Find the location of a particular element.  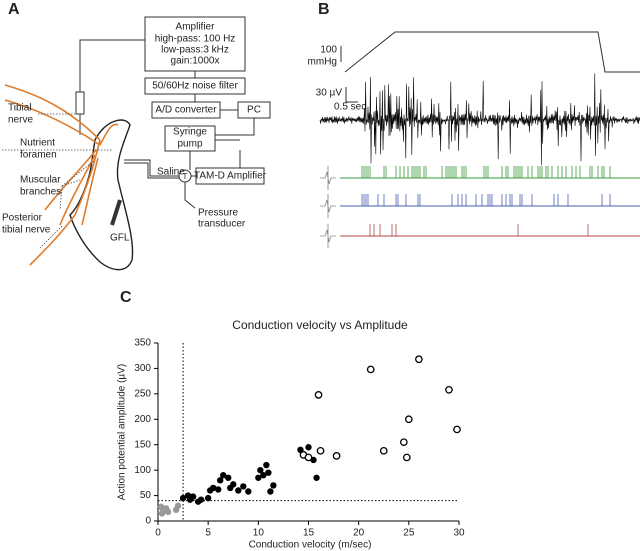

box-text: PC is located at coordinates (254, 110).